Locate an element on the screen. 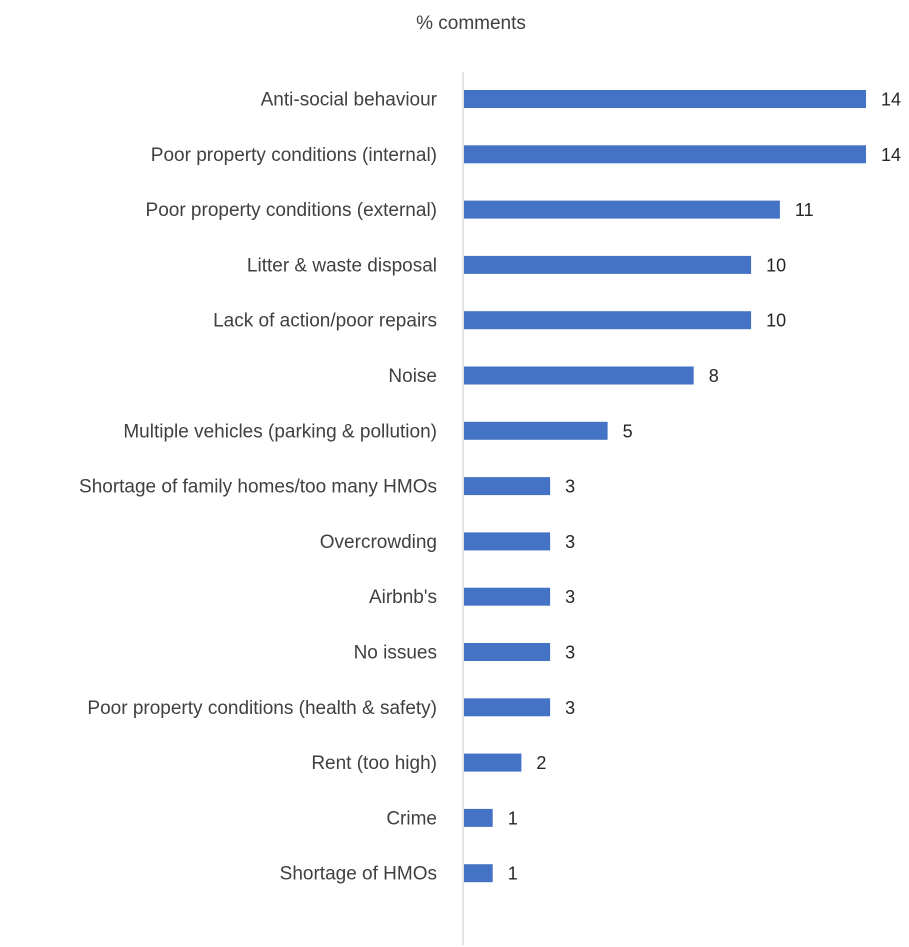 The height and width of the screenshot is (947, 909). value-label: 2 is located at coordinates (541, 763).